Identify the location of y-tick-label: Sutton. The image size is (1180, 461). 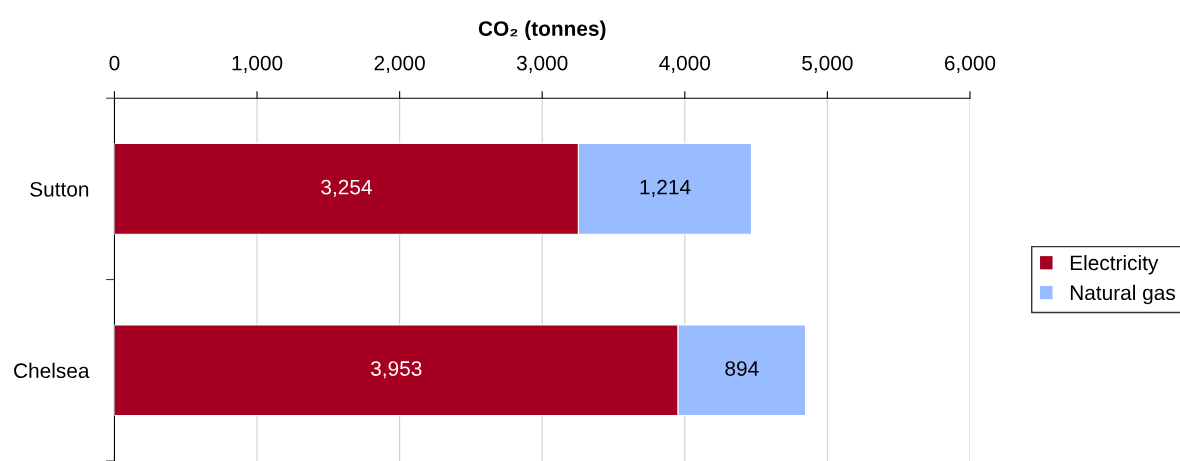
(59, 189).